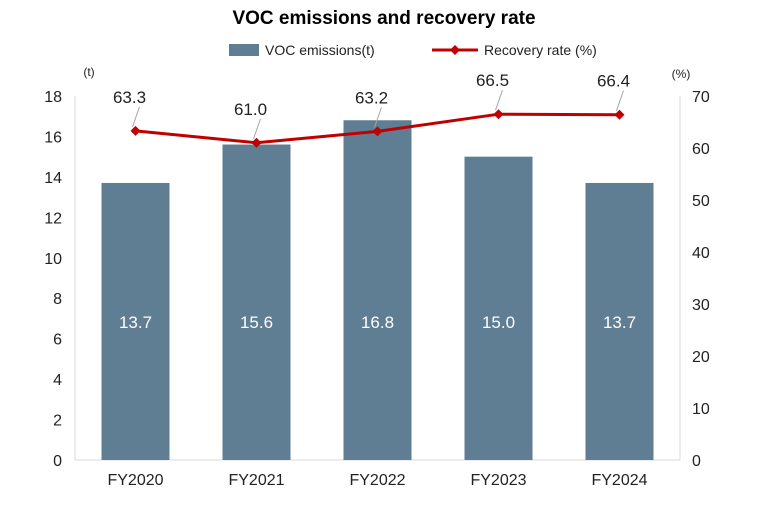  Describe the element at coordinates (135, 480) in the screenshot. I see `x-tick-label: FY2020` at that location.